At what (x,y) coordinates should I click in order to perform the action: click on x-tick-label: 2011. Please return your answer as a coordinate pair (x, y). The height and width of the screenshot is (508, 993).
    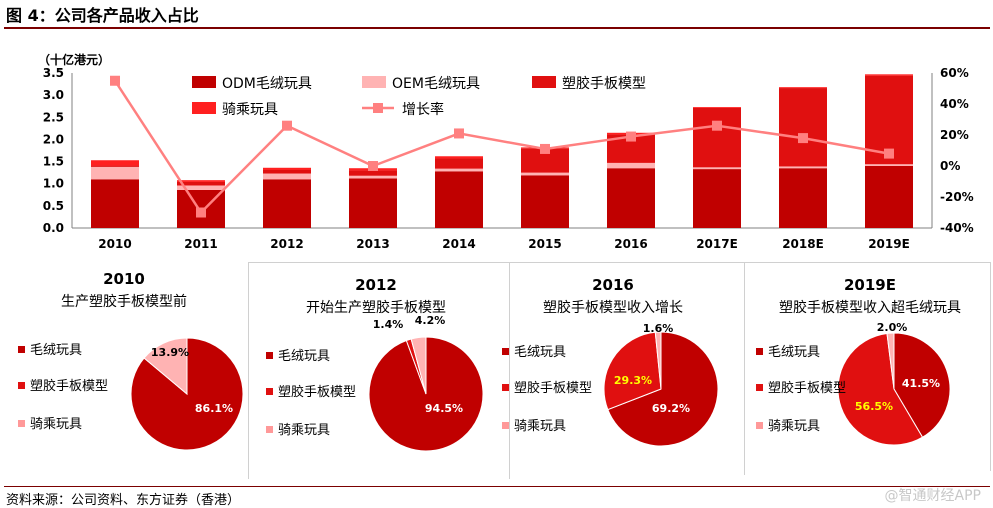
    Looking at the image, I should click on (200, 244).